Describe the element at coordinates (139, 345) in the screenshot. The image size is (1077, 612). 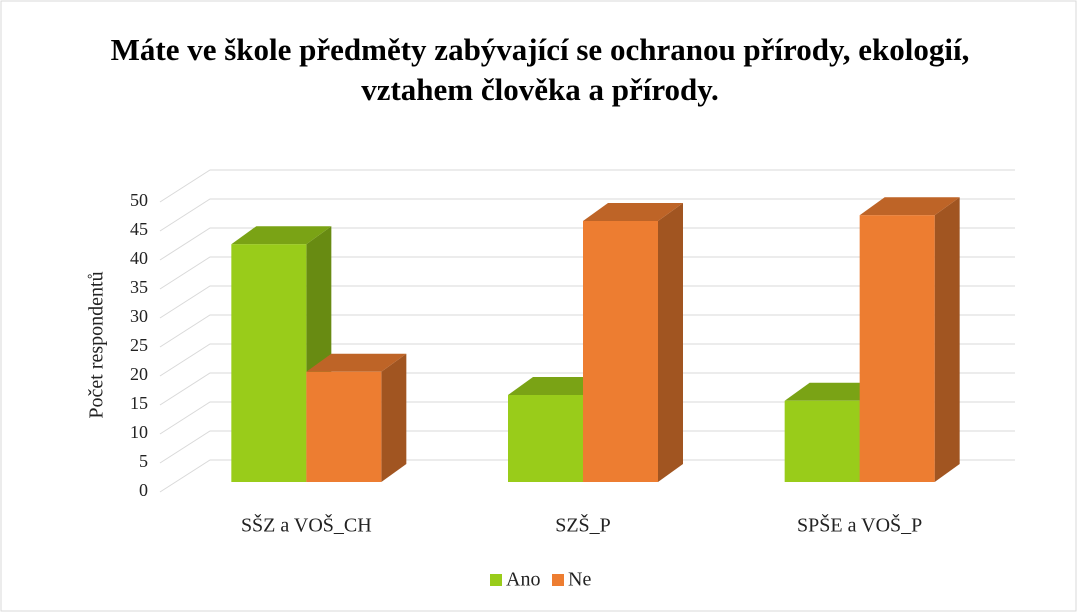
I see `y-tick-label: 25` at that location.